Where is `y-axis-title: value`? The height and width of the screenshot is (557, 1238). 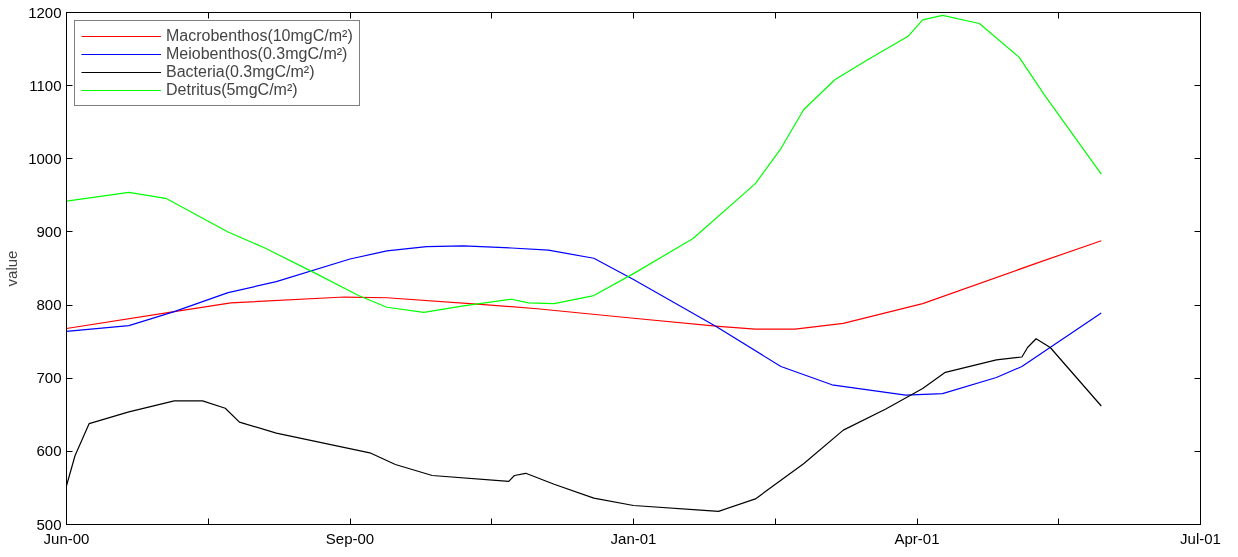
y-axis-title: value is located at coordinates (12, 268).